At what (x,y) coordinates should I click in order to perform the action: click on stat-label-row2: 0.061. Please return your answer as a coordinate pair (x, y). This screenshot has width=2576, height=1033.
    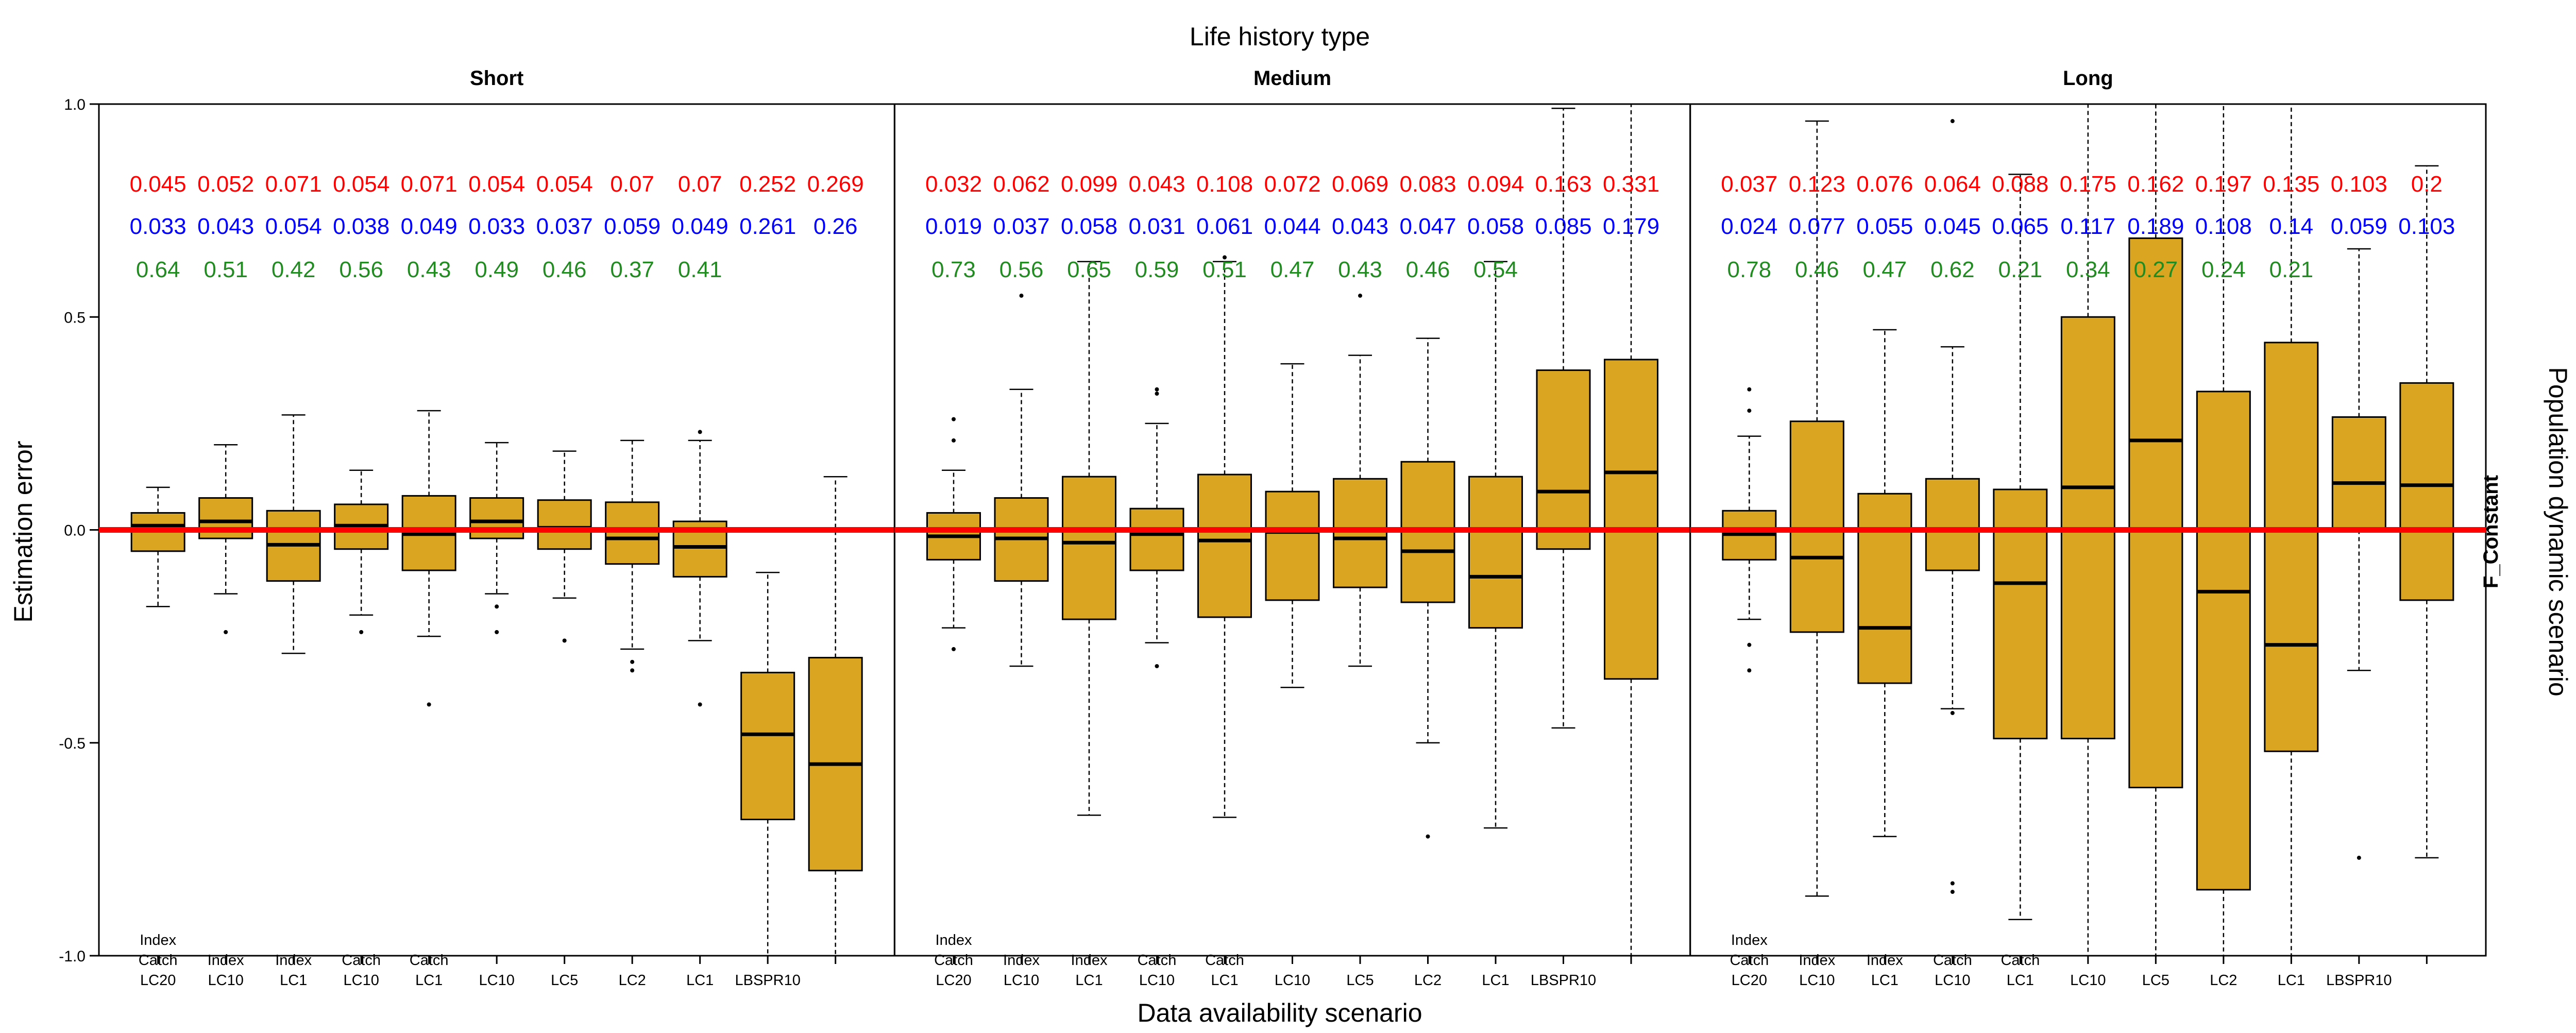
    Looking at the image, I should click on (1224, 227).